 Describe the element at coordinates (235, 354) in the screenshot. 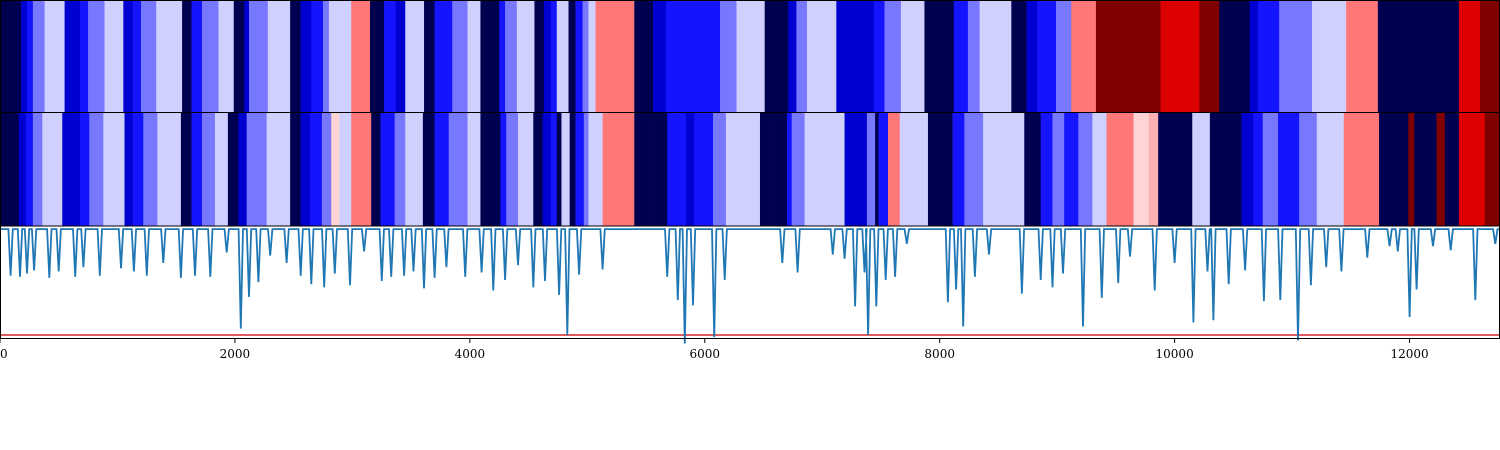

I see `x-tick-label: 2000` at that location.